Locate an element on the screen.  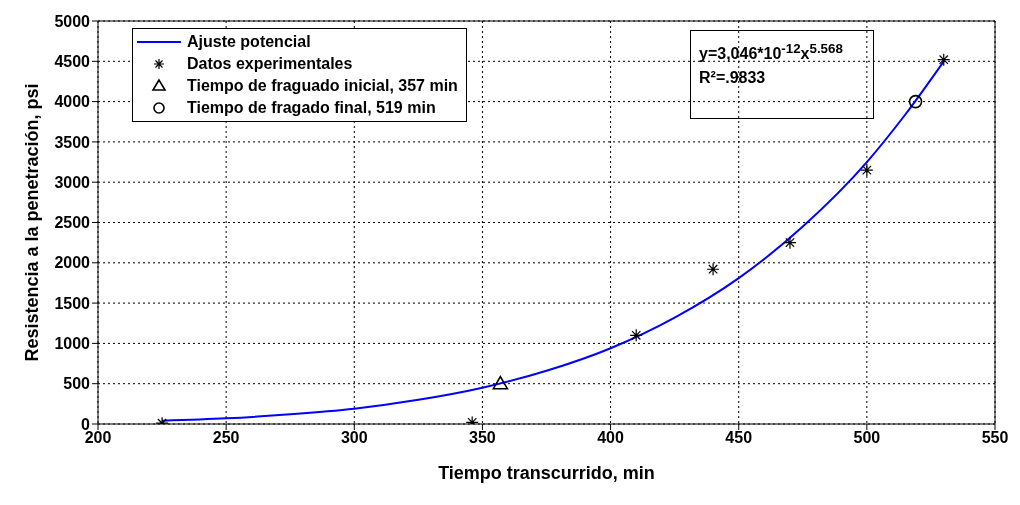
y-tick-label: 3000 is located at coordinates (72, 182).